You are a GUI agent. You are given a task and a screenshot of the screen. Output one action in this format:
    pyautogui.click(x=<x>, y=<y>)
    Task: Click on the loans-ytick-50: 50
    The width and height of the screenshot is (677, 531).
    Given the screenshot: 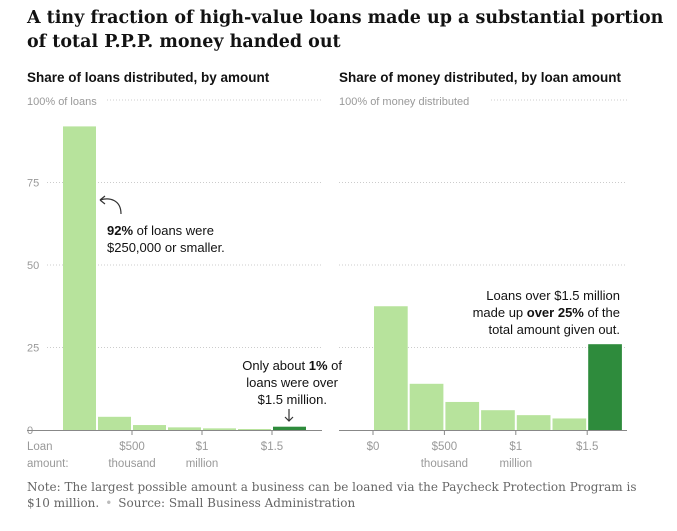 What is the action you would take?
    pyautogui.click(x=33, y=266)
    